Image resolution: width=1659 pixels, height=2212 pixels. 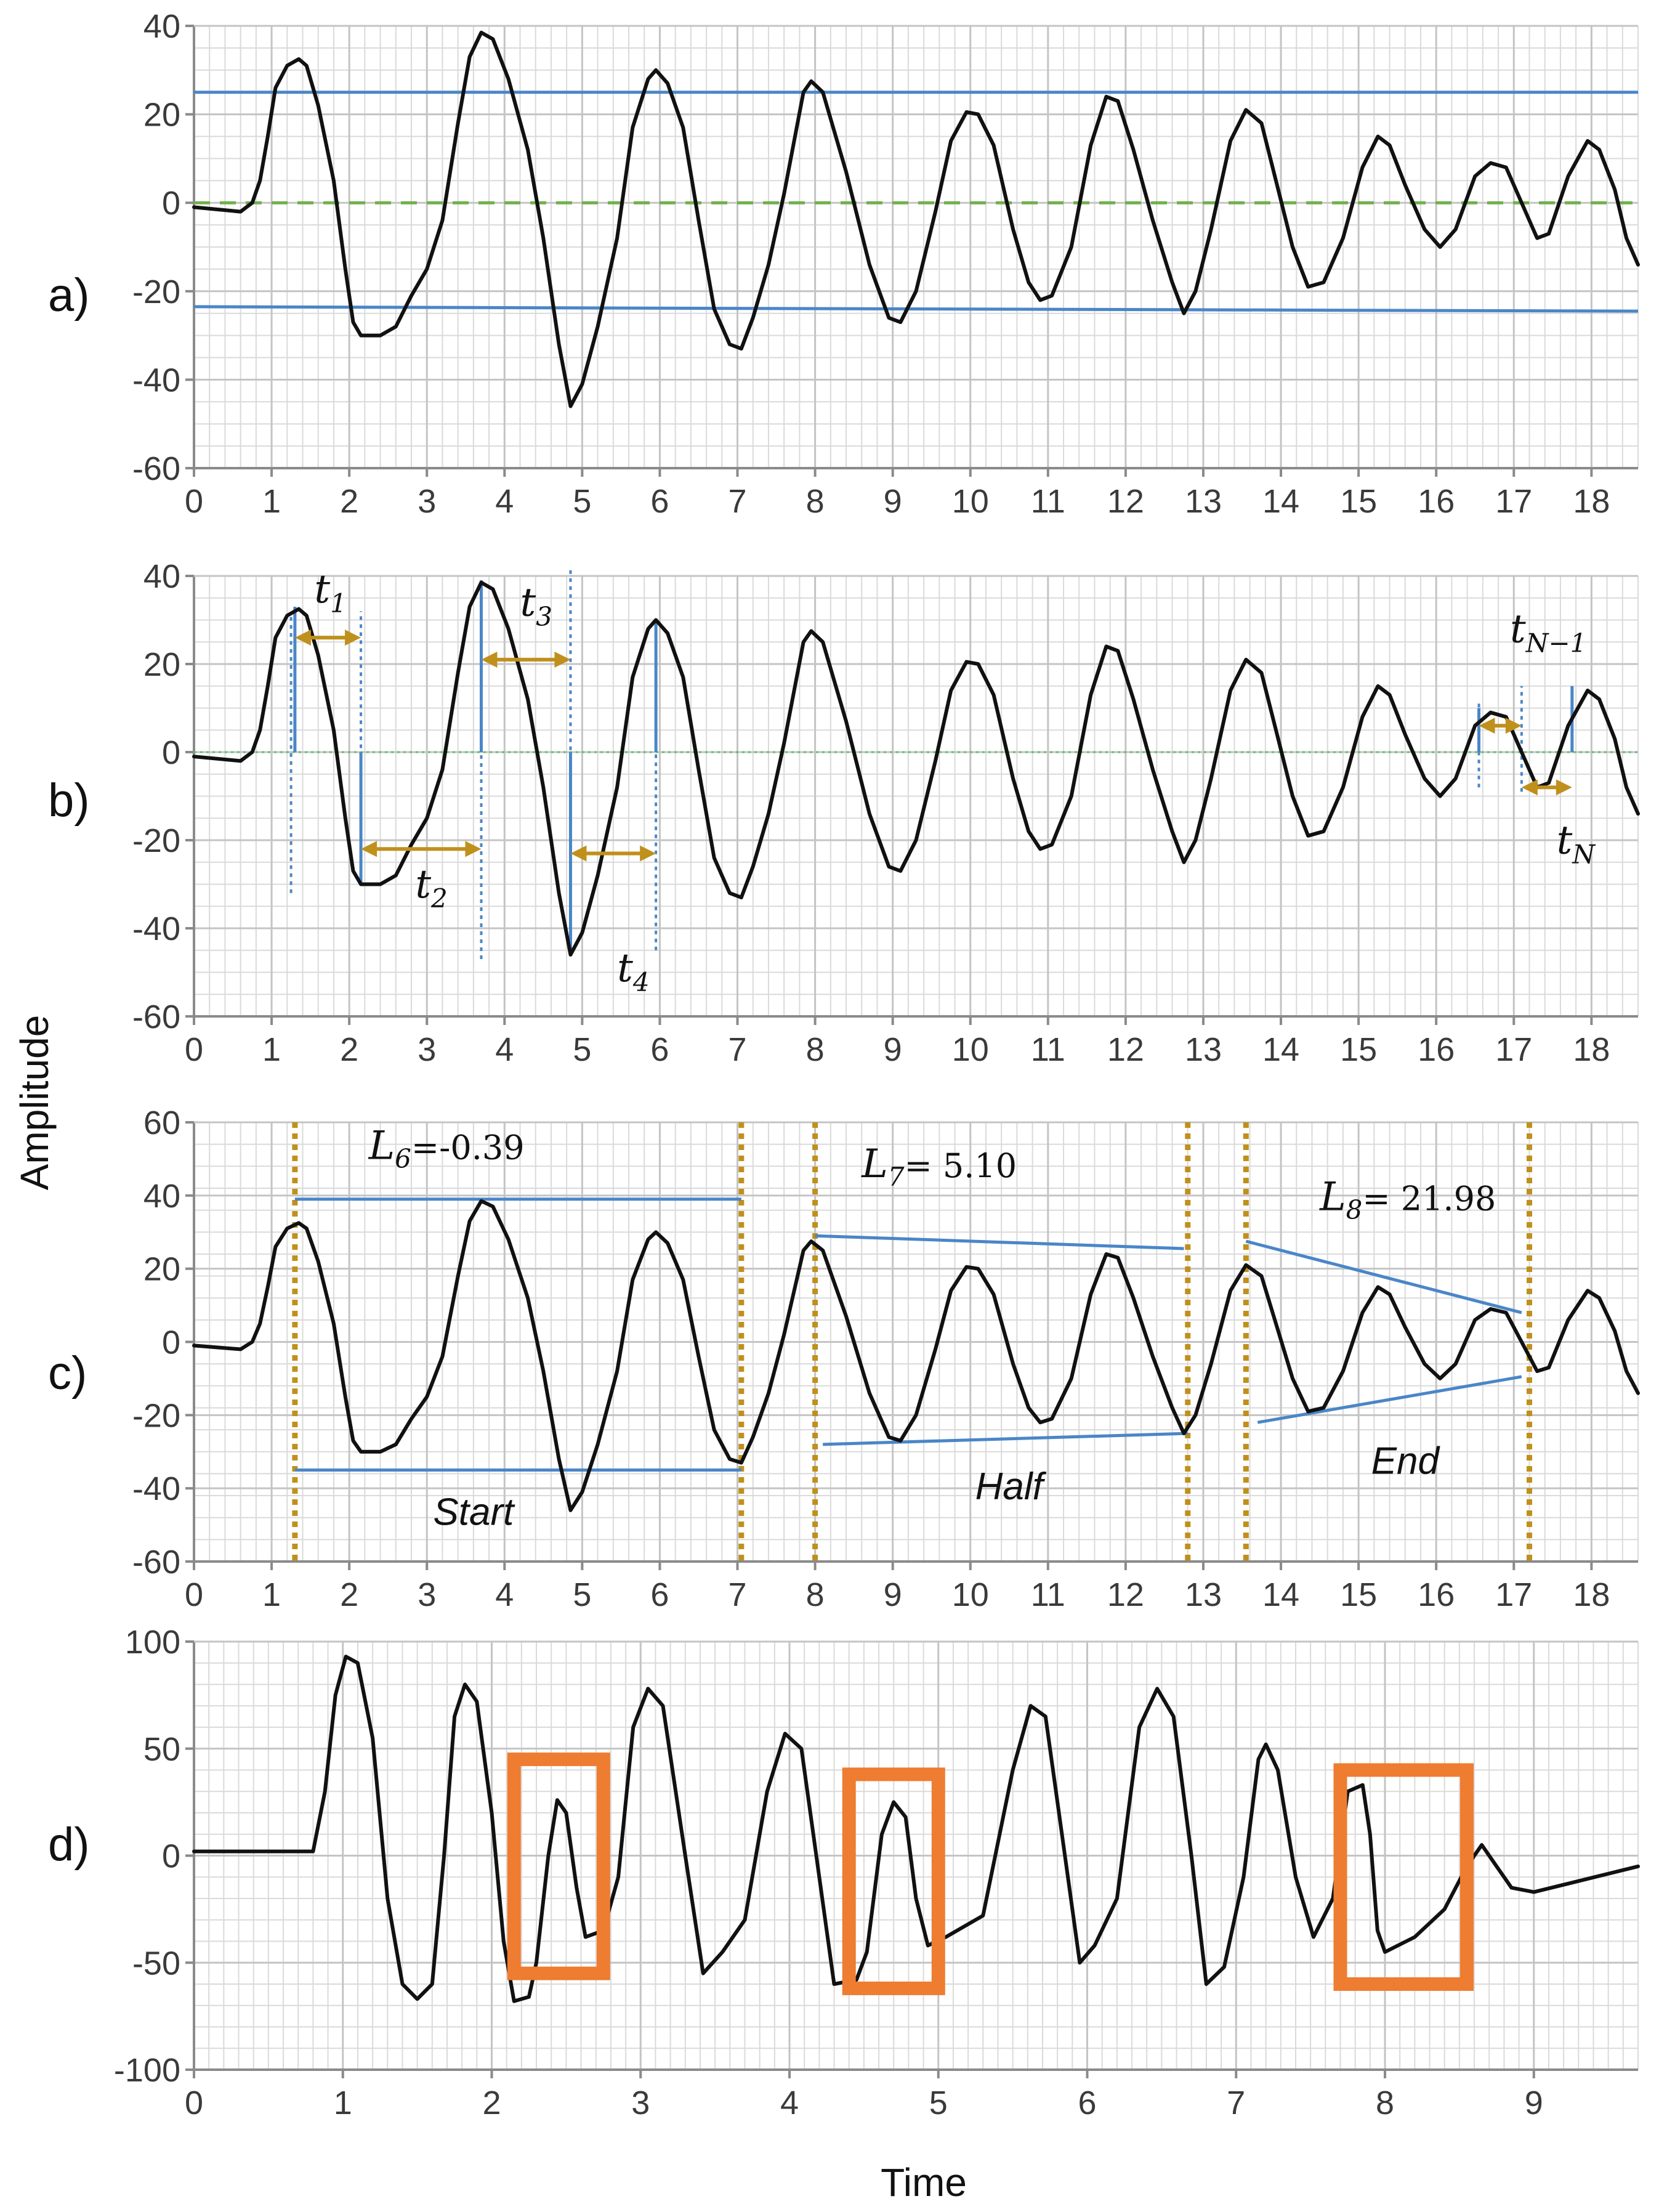 I want to click on window-l-value: L7= 5.10, so click(x=939, y=1166).